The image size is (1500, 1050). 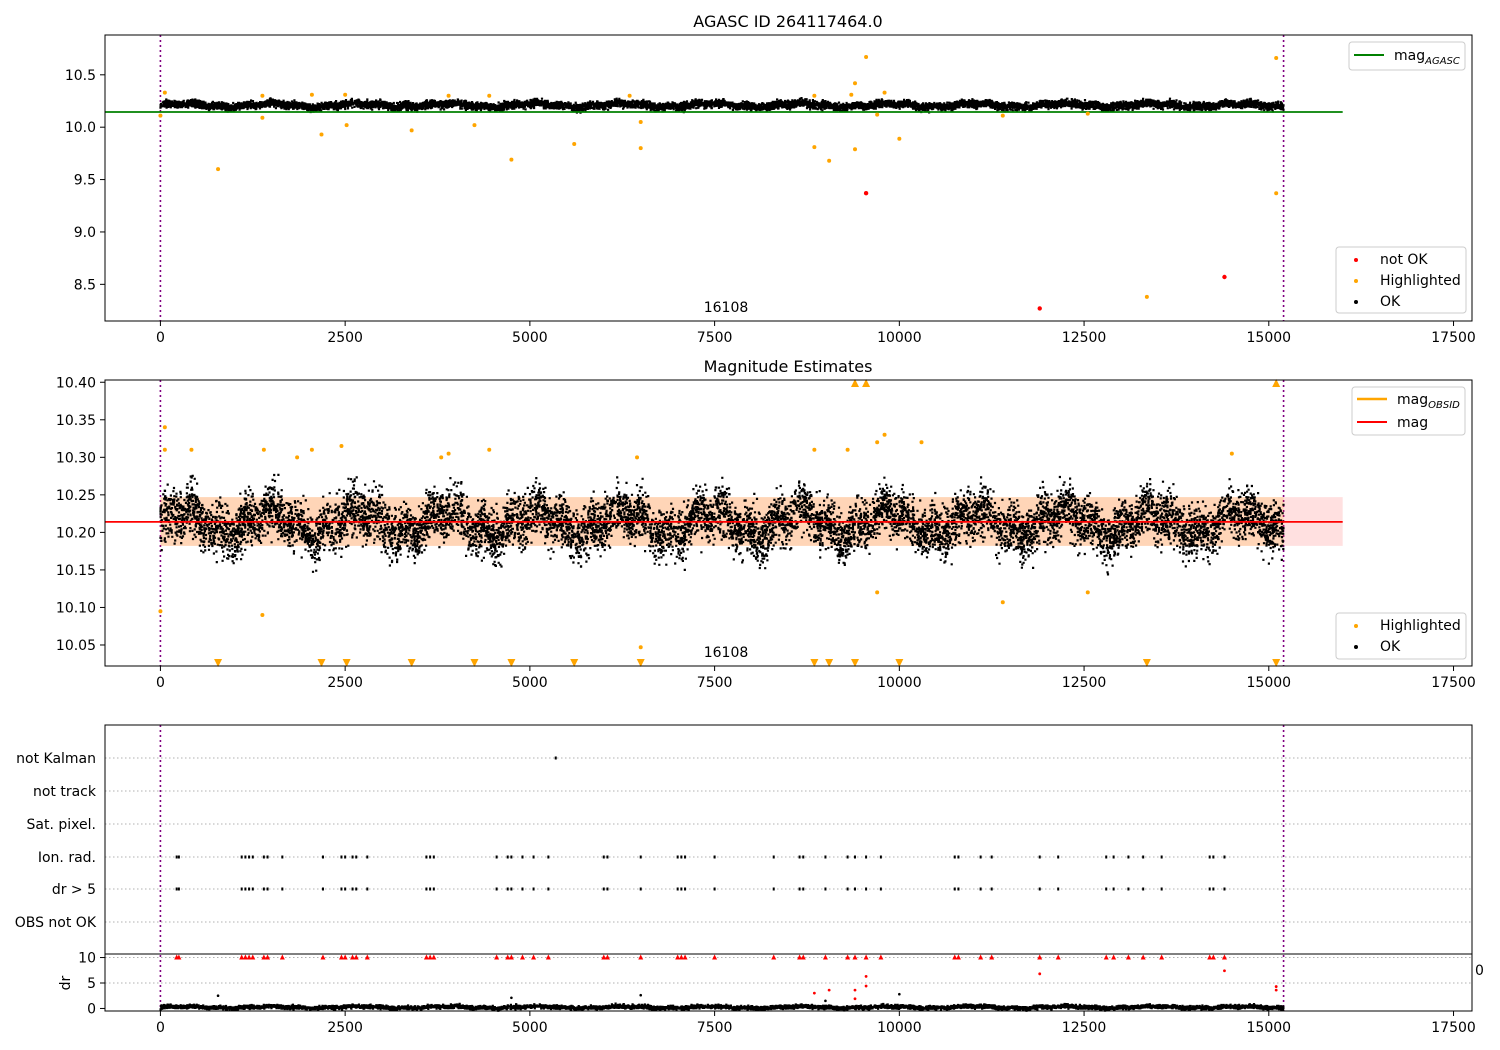 What do you see at coordinates (345, 683) in the screenshot?
I see `x-tick-label: 2500` at bounding box center [345, 683].